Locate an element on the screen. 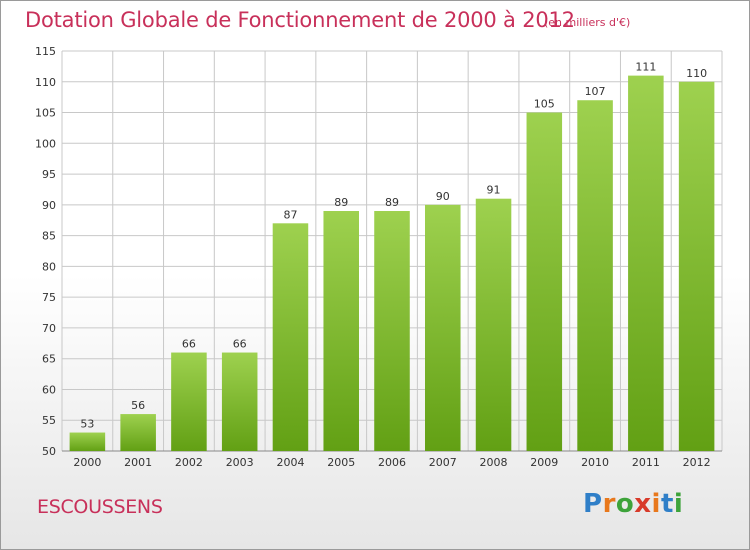 The width and height of the screenshot is (750, 550). bar-2007 is located at coordinates (443, 327).